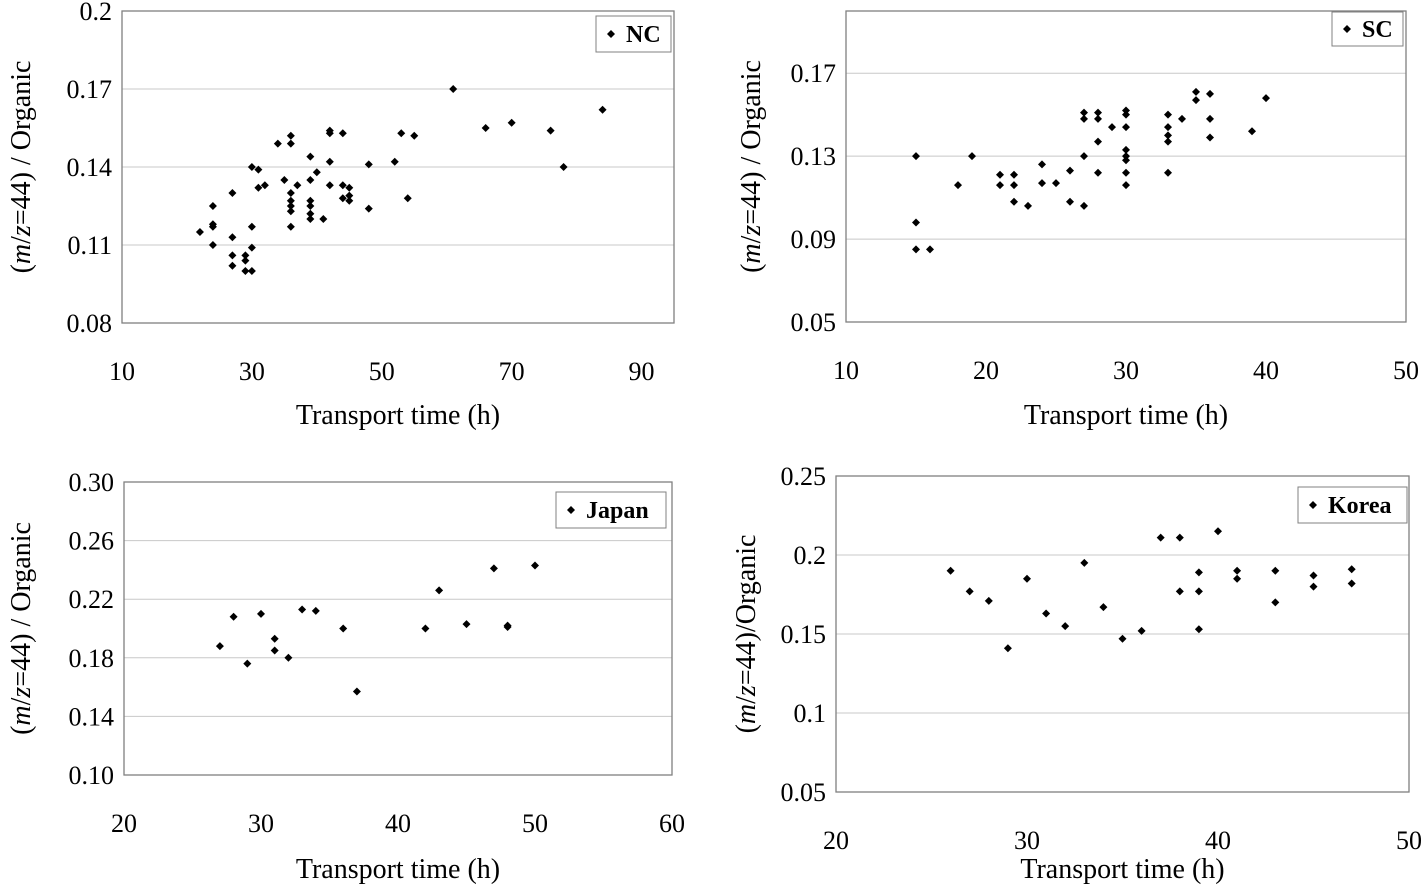 This screenshot has height=886, width=1423. Describe the element at coordinates (1377, 30) in the screenshot. I see `legend-label: SC` at that location.